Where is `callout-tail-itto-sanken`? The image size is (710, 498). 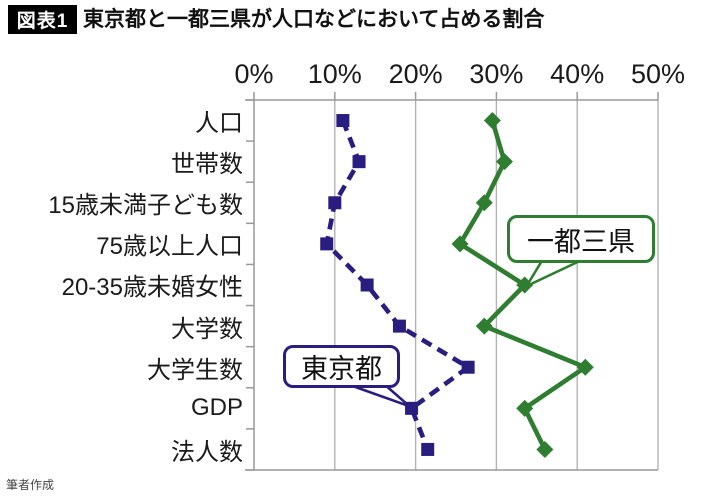 callout-tail-itto-sanken is located at coordinates (554, 273).